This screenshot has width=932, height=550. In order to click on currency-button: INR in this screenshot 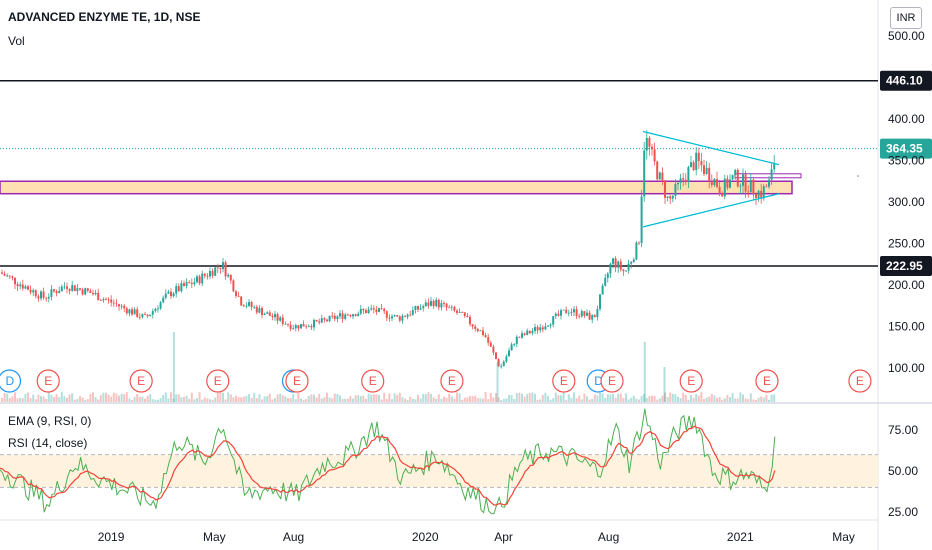, I will do `click(906, 18)`.